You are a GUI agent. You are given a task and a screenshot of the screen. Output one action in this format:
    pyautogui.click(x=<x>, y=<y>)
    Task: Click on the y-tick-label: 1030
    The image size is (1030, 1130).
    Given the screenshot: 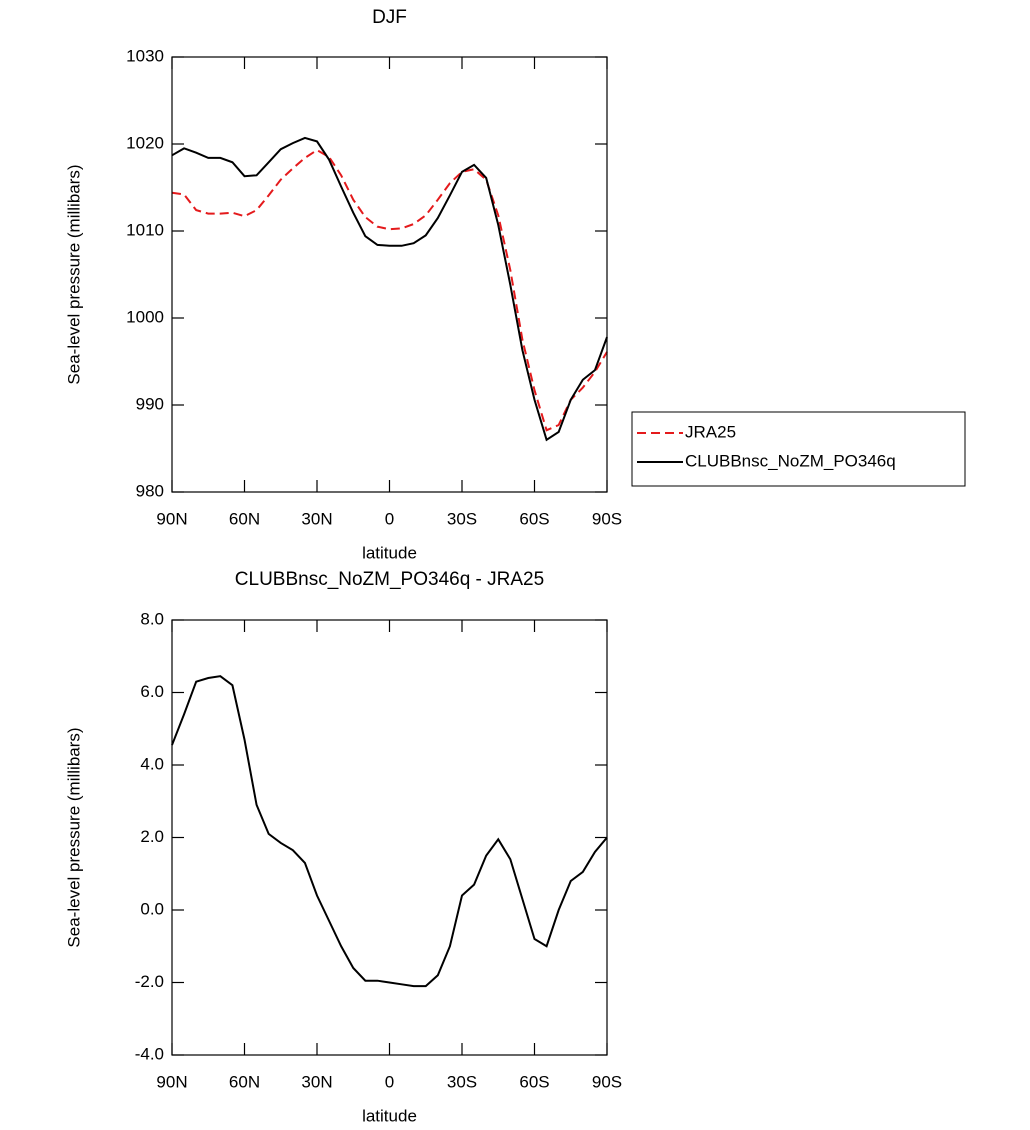 What is the action you would take?
    pyautogui.click(x=145, y=55)
    